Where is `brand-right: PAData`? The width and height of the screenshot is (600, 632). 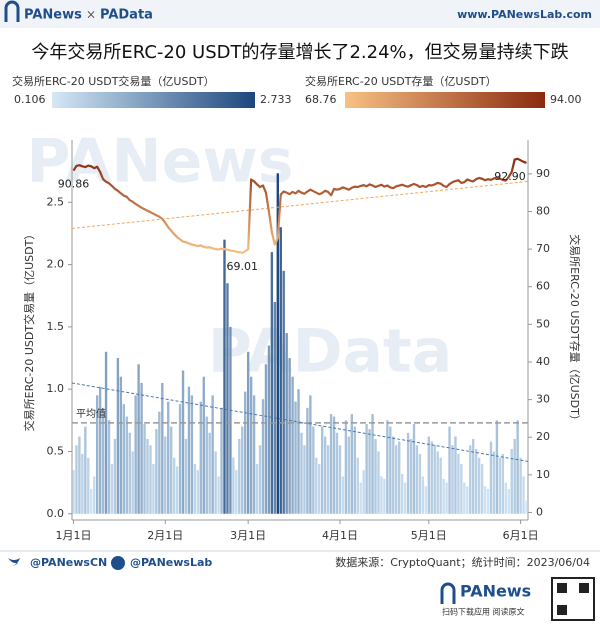
brand-right: PAData is located at coordinates (126, 15).